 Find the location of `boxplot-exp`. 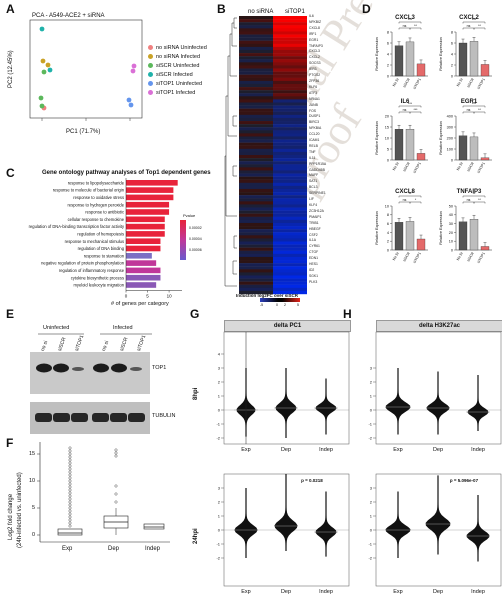

boxplot-exp is located at coordinates (70, 491).